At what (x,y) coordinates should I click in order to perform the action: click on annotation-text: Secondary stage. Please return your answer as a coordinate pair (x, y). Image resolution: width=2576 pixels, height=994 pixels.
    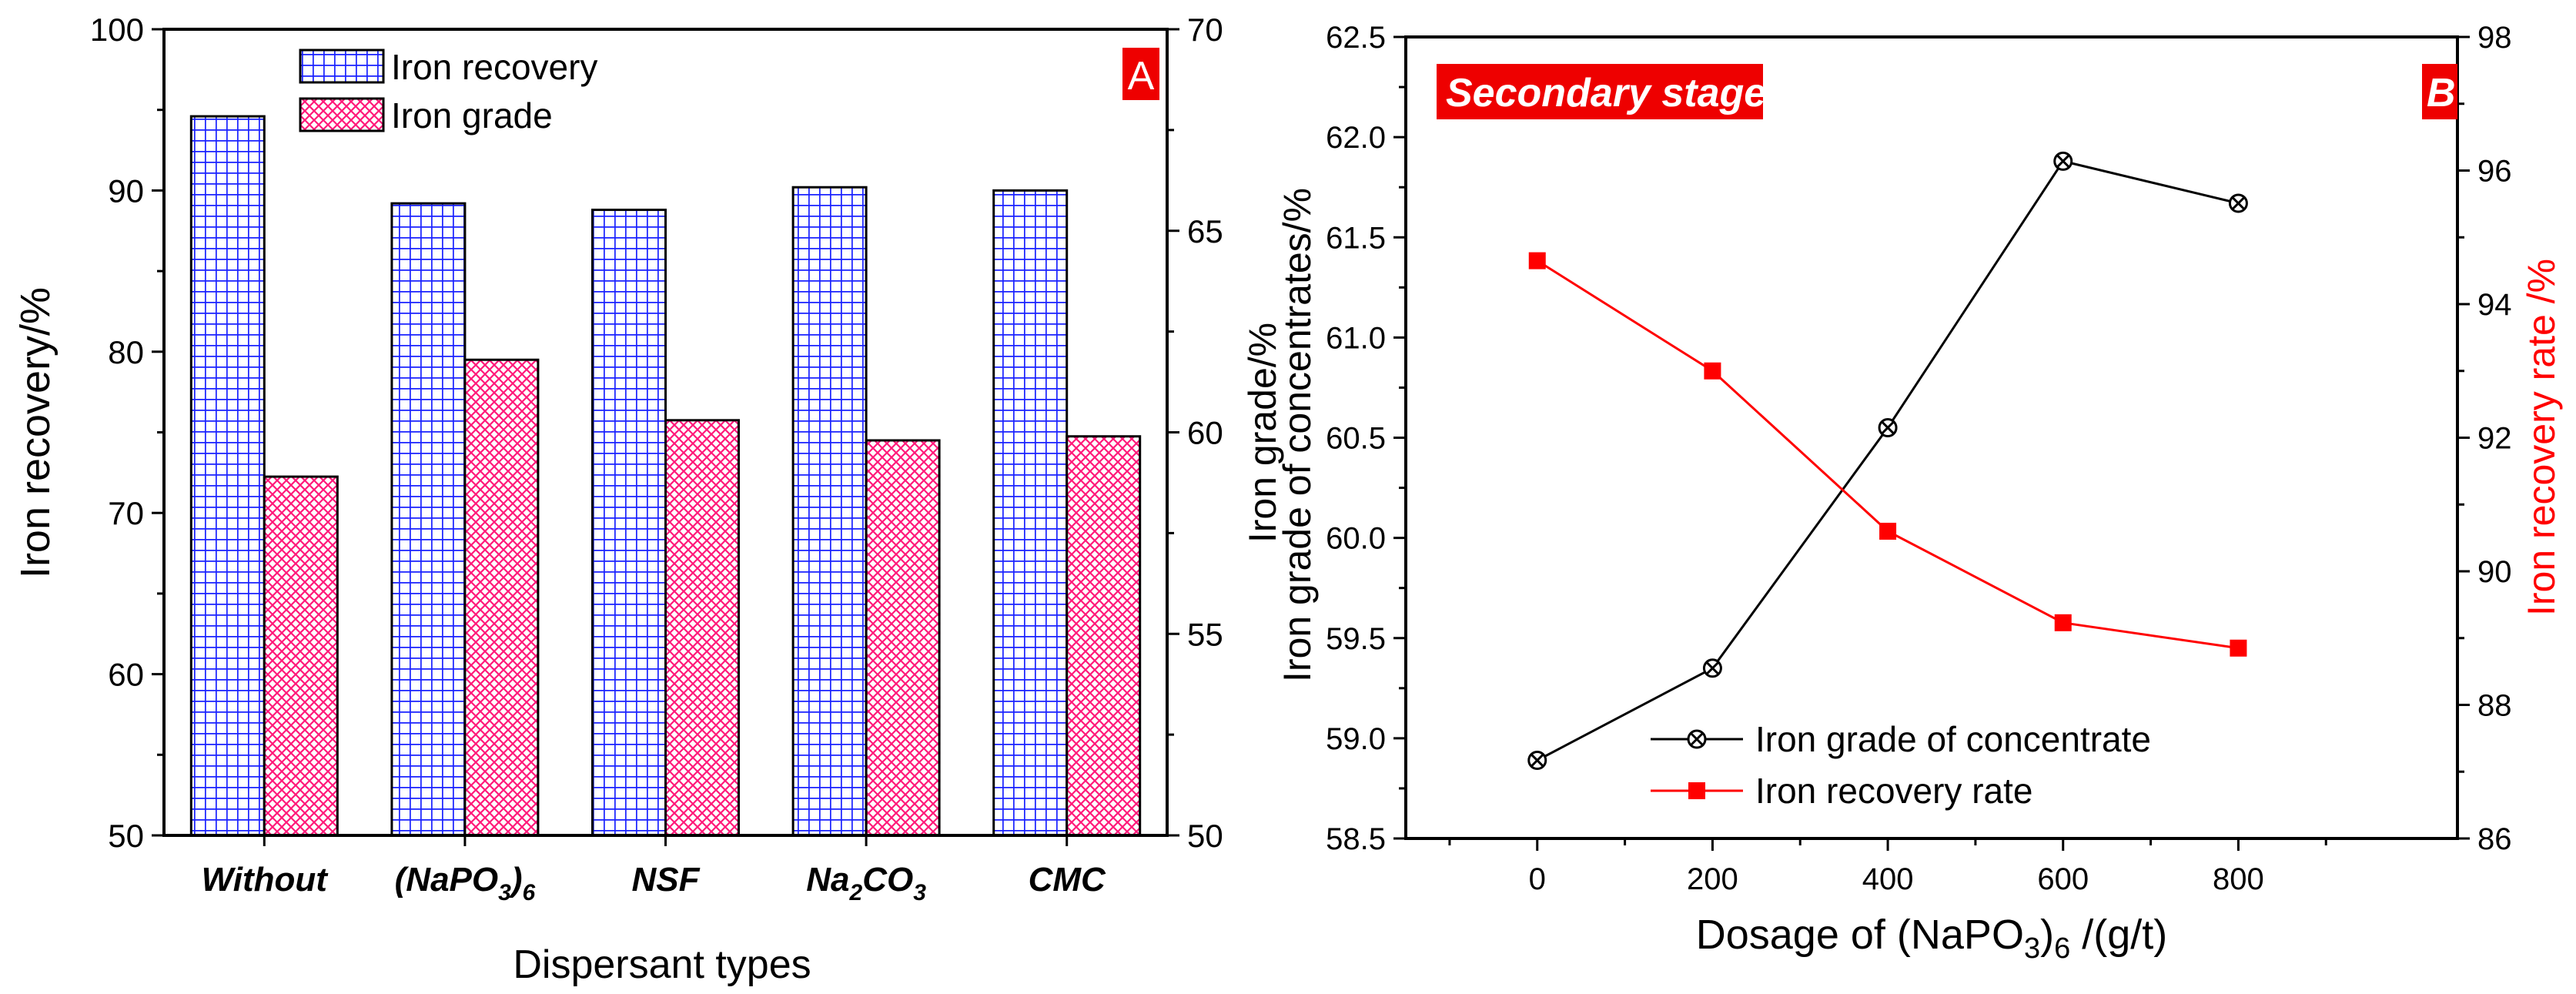
    Looking at the image, I should click on (1606, 93).